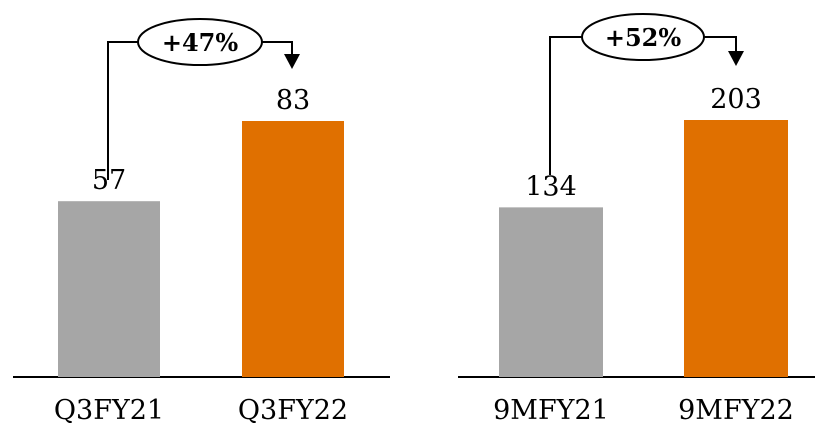 Image resolution: width=820 pixels, height=423 pixels. Describe the element at coordinates (109, 289) in the screenshot. I see `chart-q3-bar-q3fy21` at that location.